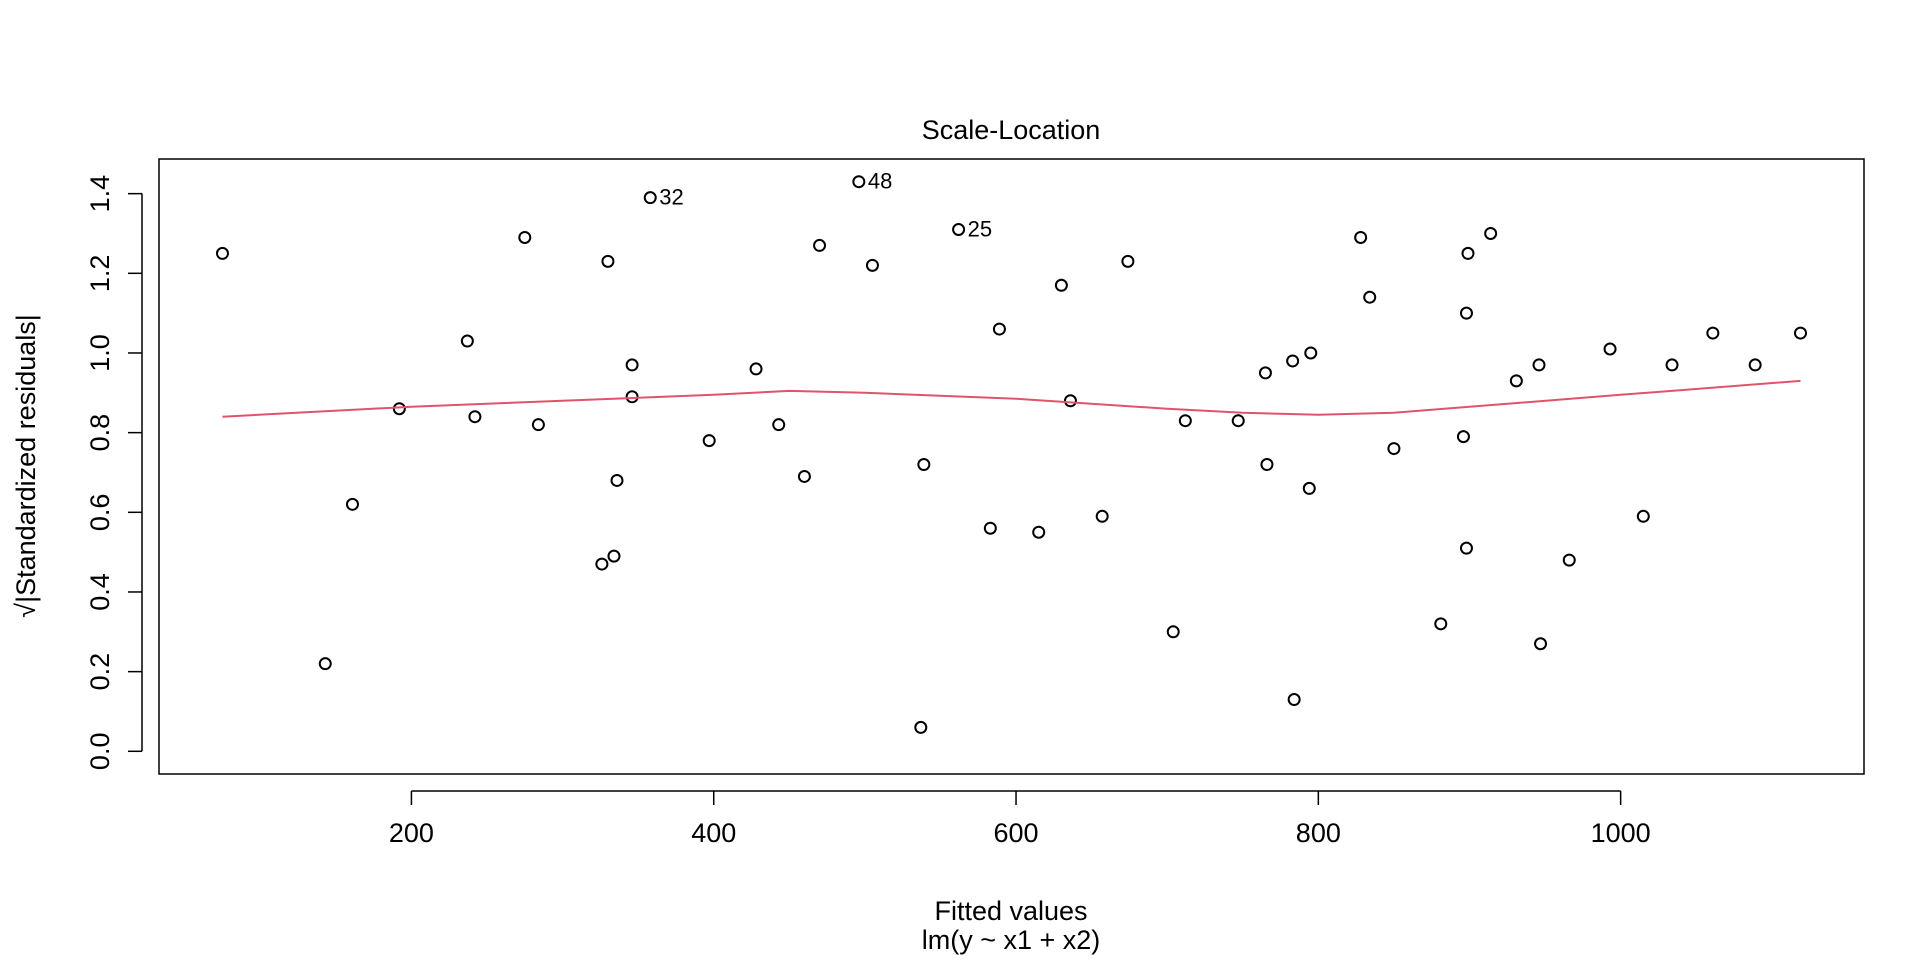  I want to click on point-label: 25, so click(980, 228).